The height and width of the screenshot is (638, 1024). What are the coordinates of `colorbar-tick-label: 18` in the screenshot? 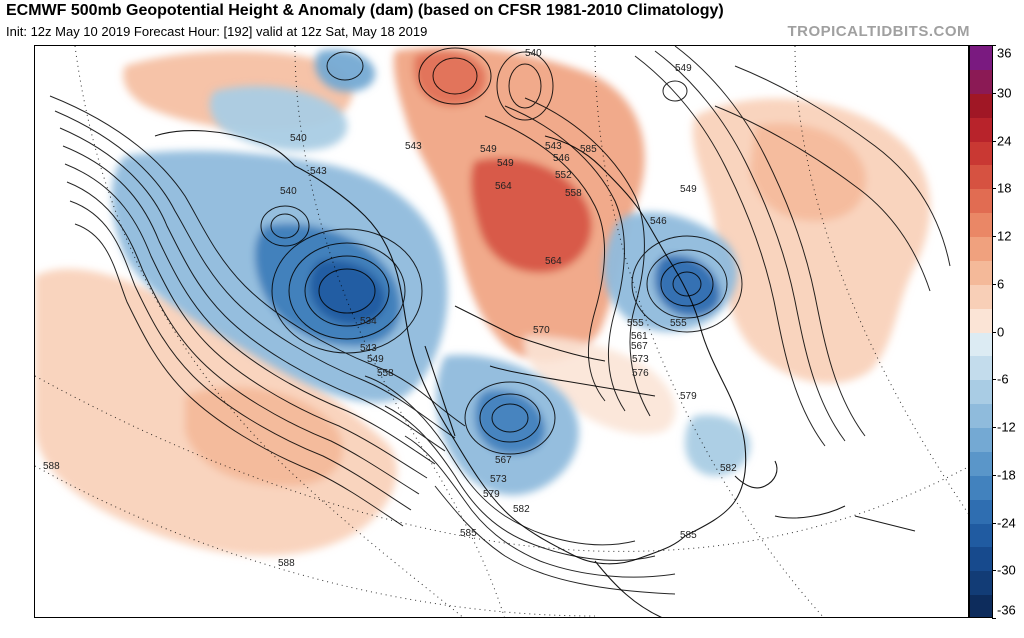 It's located at (1004, 188).